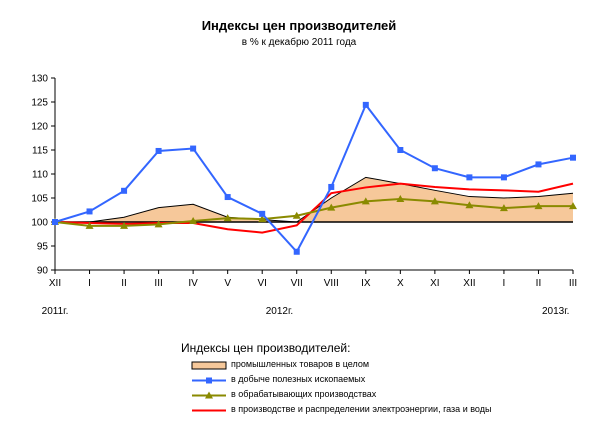 The width and height of the screenshot is (598, 434). I want to click on y-tick-label: 95, so click(43, 247).